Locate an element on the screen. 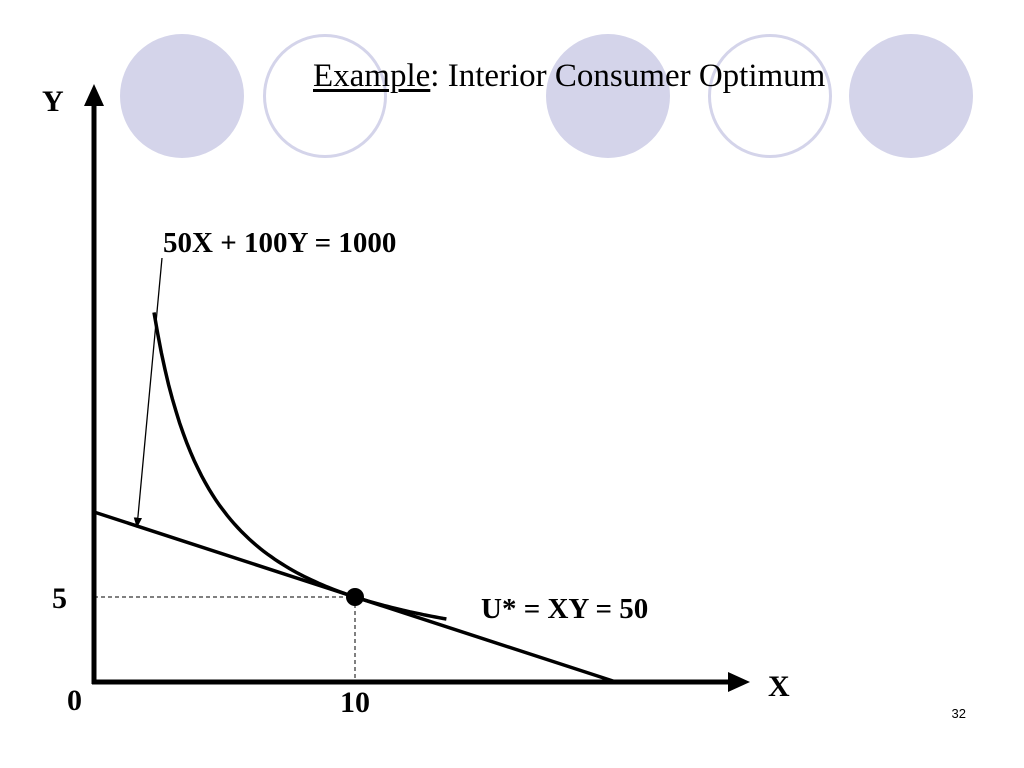 The width and height of the screenshot is (1024, 768). slide-title: Example: Interior Consumer Optimum is located at coordinates (569, 76).